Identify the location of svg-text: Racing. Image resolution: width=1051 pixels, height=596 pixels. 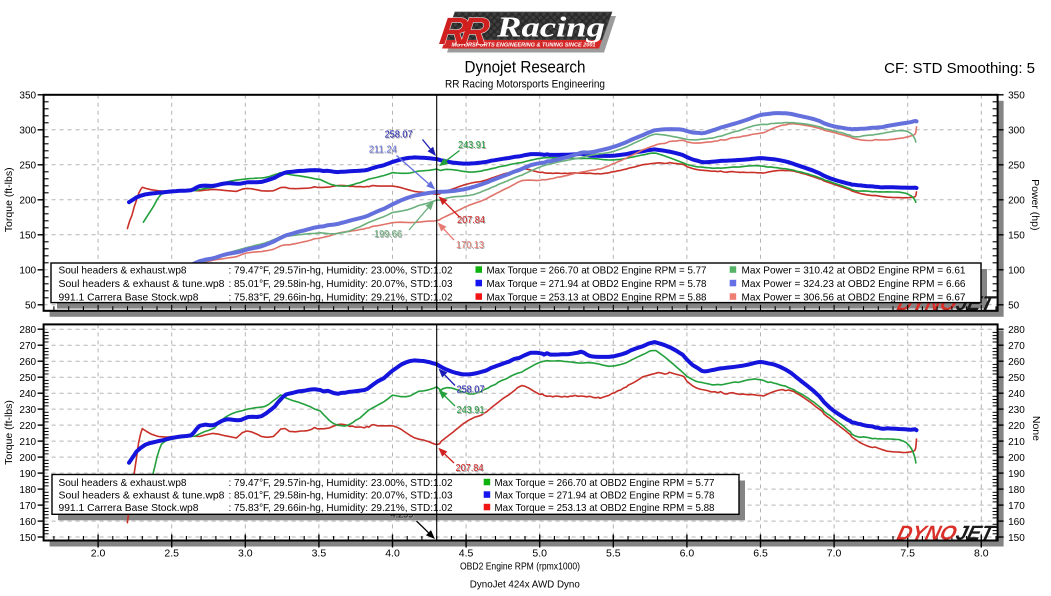
(550, 28).